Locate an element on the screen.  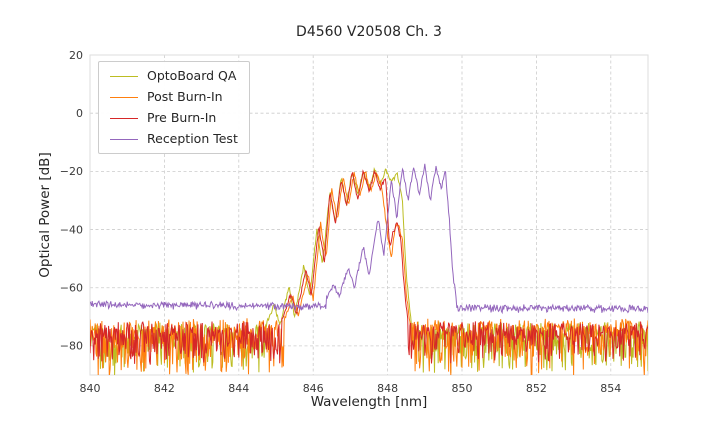
legend-swatch-pre-burn-in is located at coordinates (124, 118).